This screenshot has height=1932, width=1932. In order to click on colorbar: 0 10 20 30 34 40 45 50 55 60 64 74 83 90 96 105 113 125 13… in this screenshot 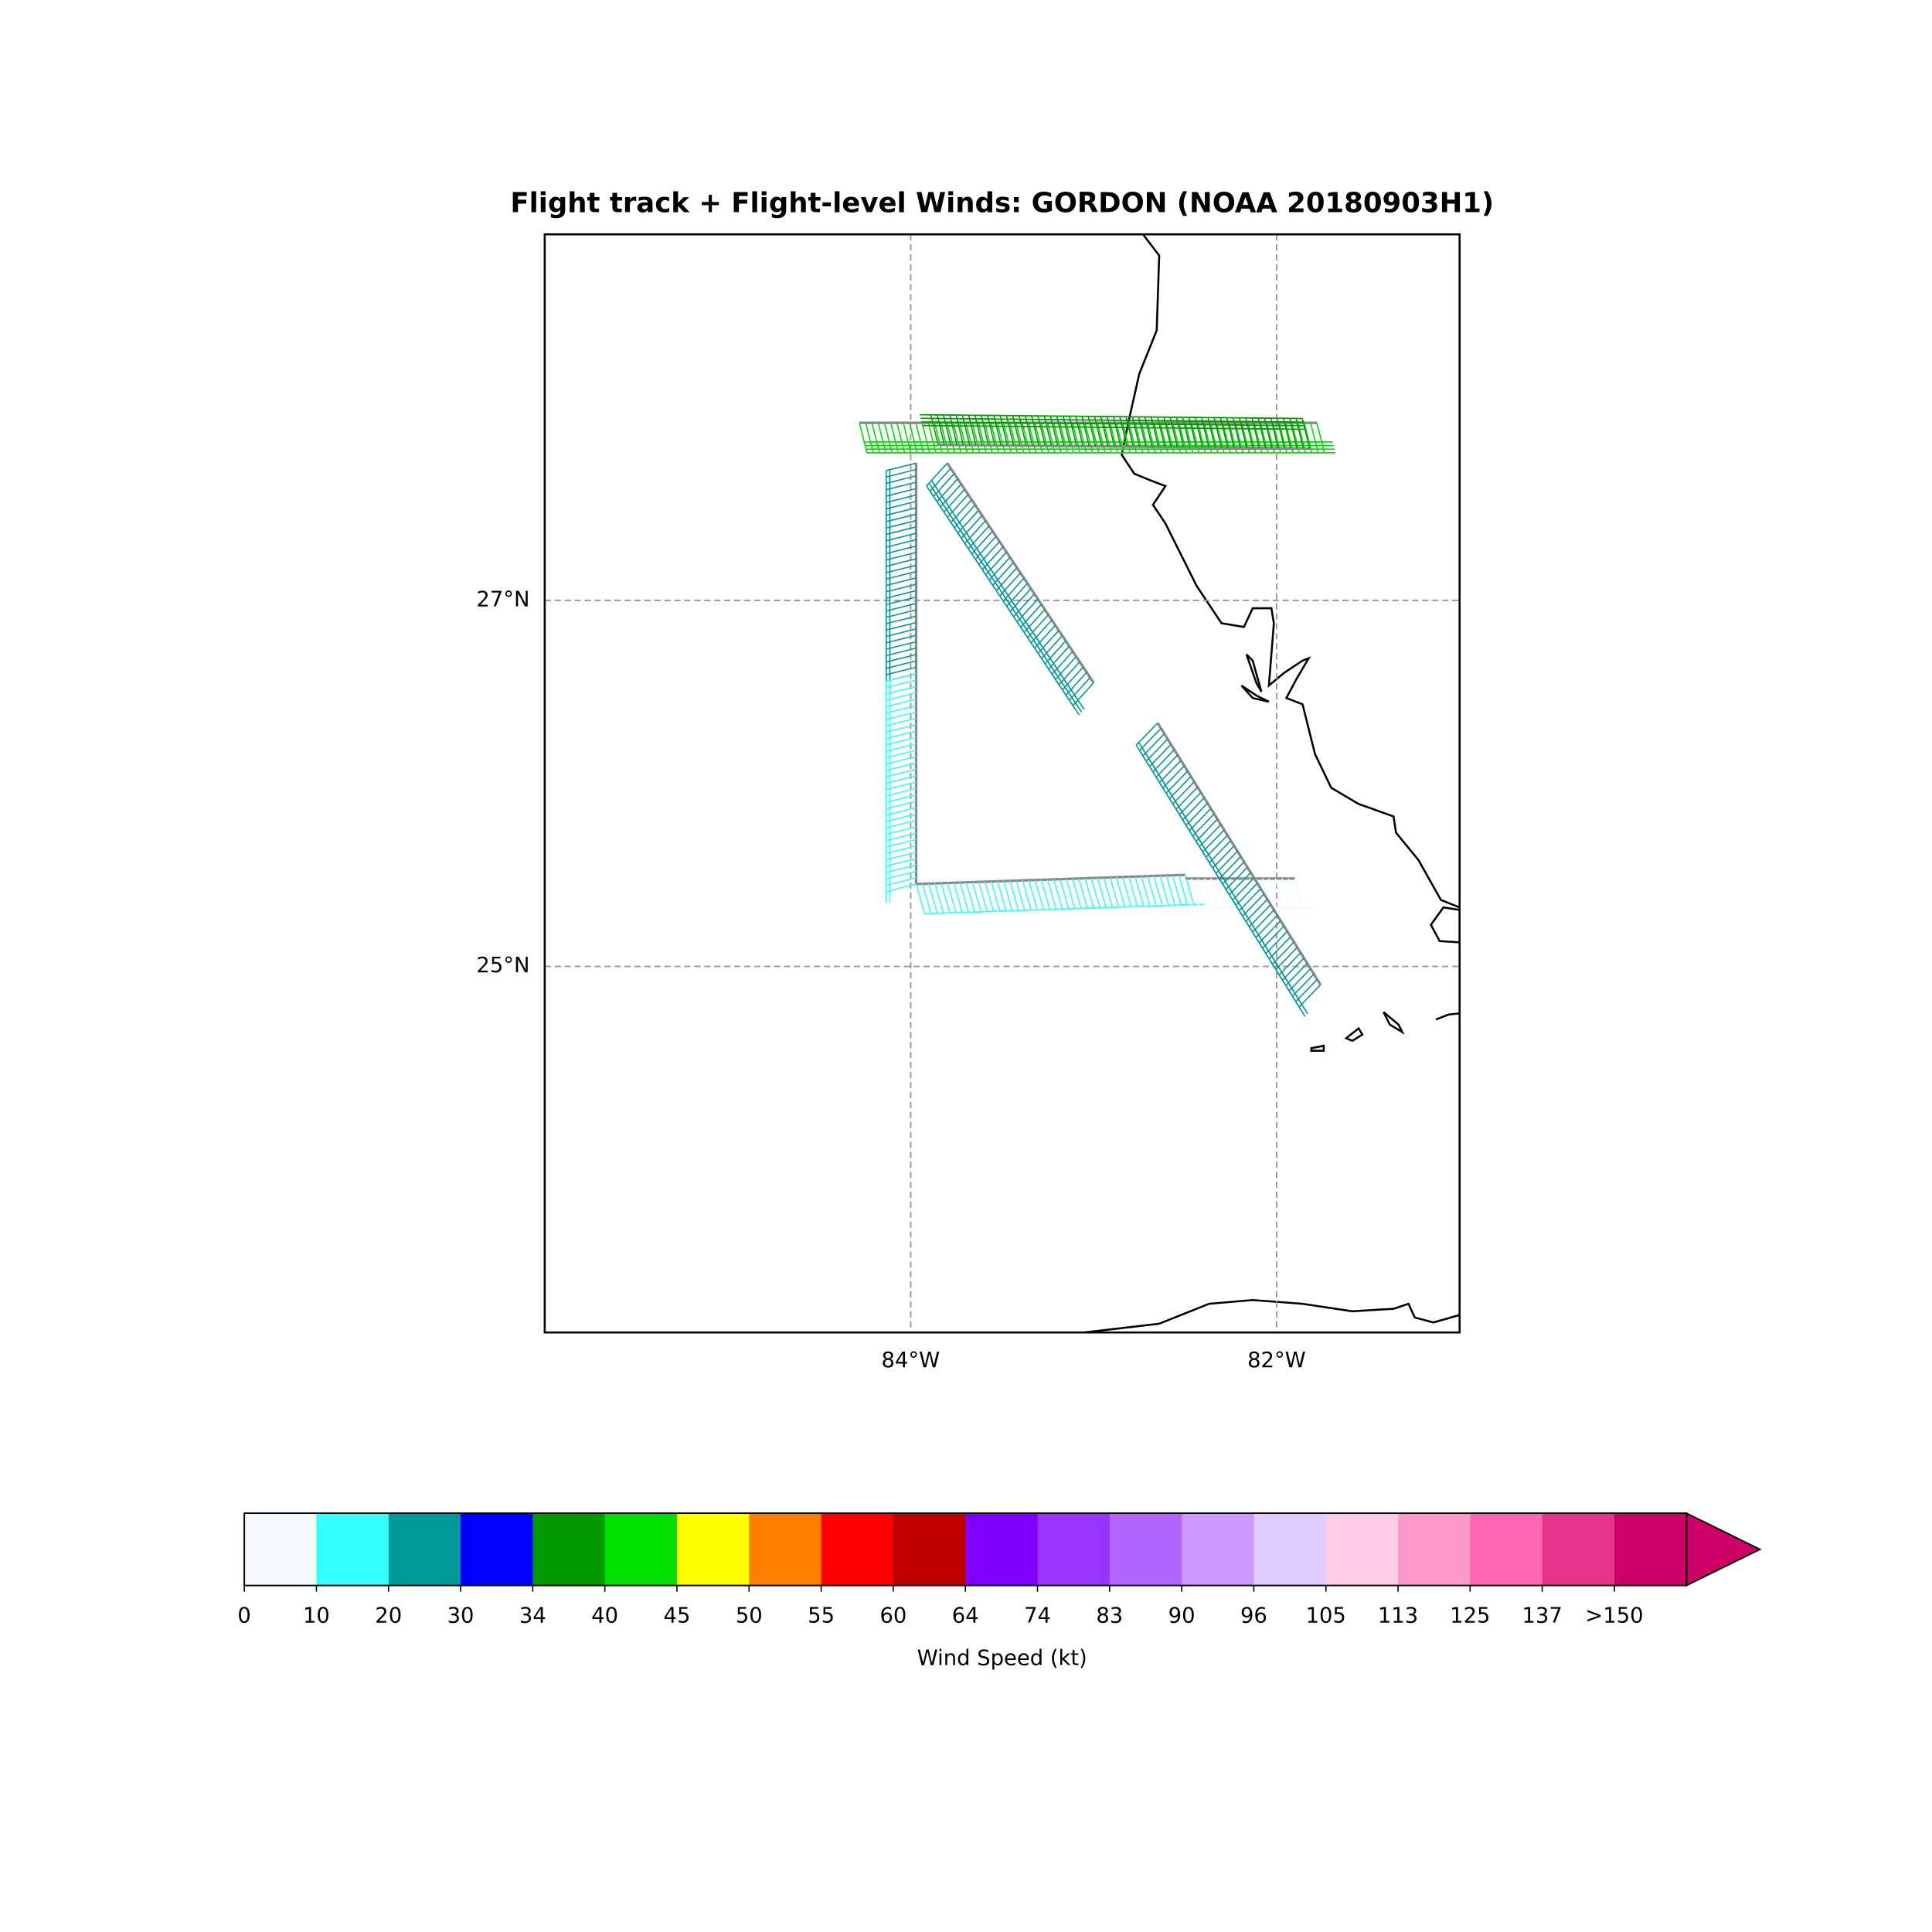, I will do `click(999, 1570)`.